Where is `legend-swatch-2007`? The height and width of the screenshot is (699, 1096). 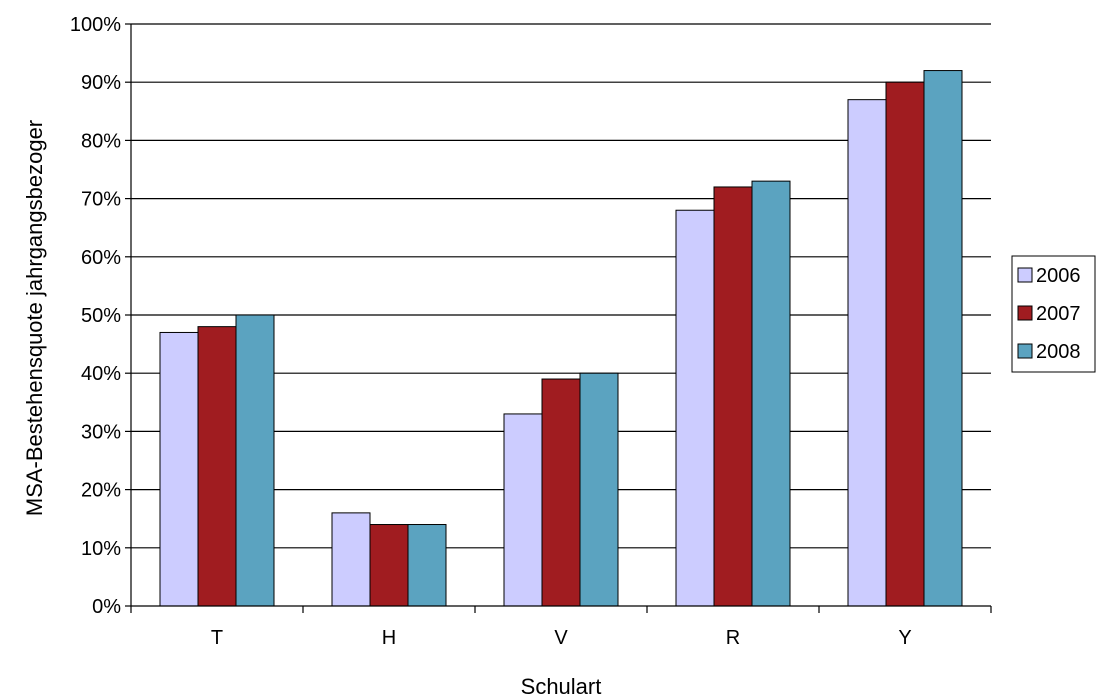
legend-swatch-2007 is located at coordinates (1025, 313).